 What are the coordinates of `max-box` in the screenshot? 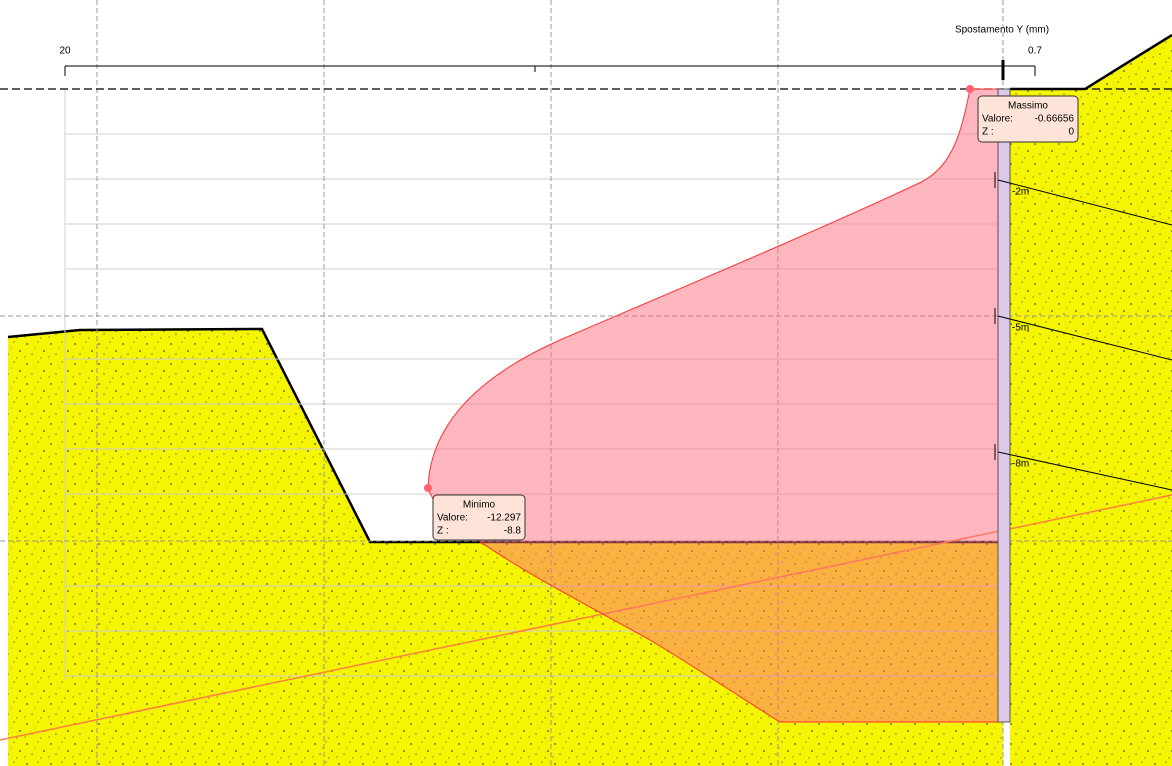 It's located at (1028, 119).